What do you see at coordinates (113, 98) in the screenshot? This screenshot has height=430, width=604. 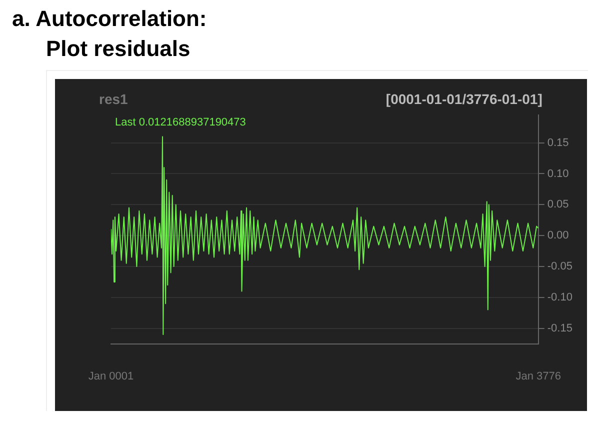 I see `chart-subtitle: res1` at bounding box center [113, 98].